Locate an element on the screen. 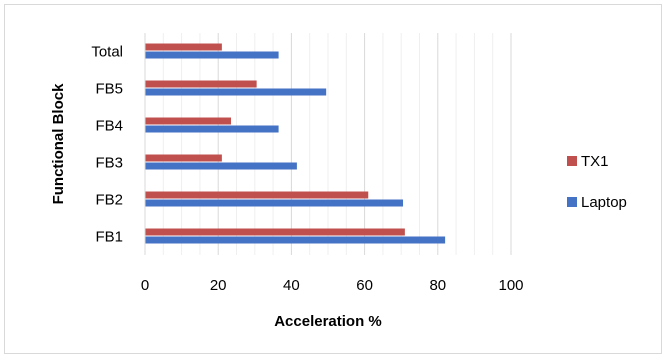  legend-label-laptop: Laptop is located at coordinates (604, 202).